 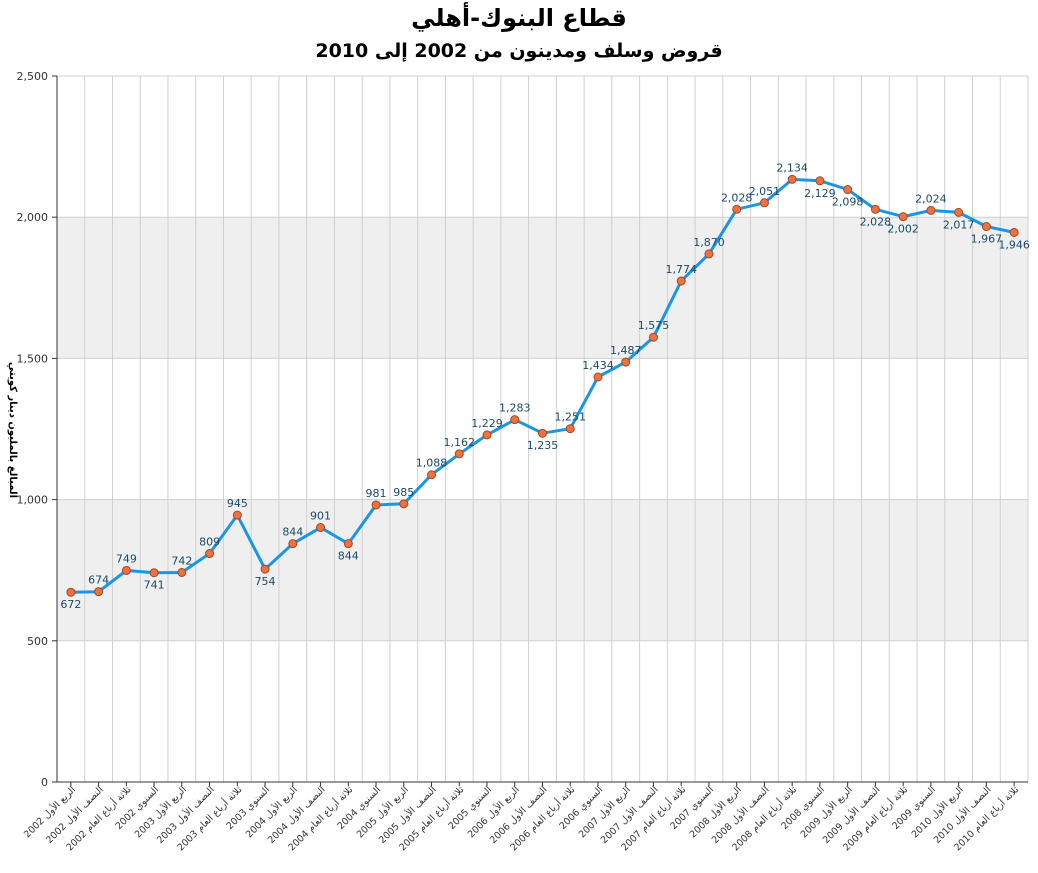 What do you see at coordinates (403, 492) in the screenshot?
I see `data-label: 985` at bounding box center [403, 492].